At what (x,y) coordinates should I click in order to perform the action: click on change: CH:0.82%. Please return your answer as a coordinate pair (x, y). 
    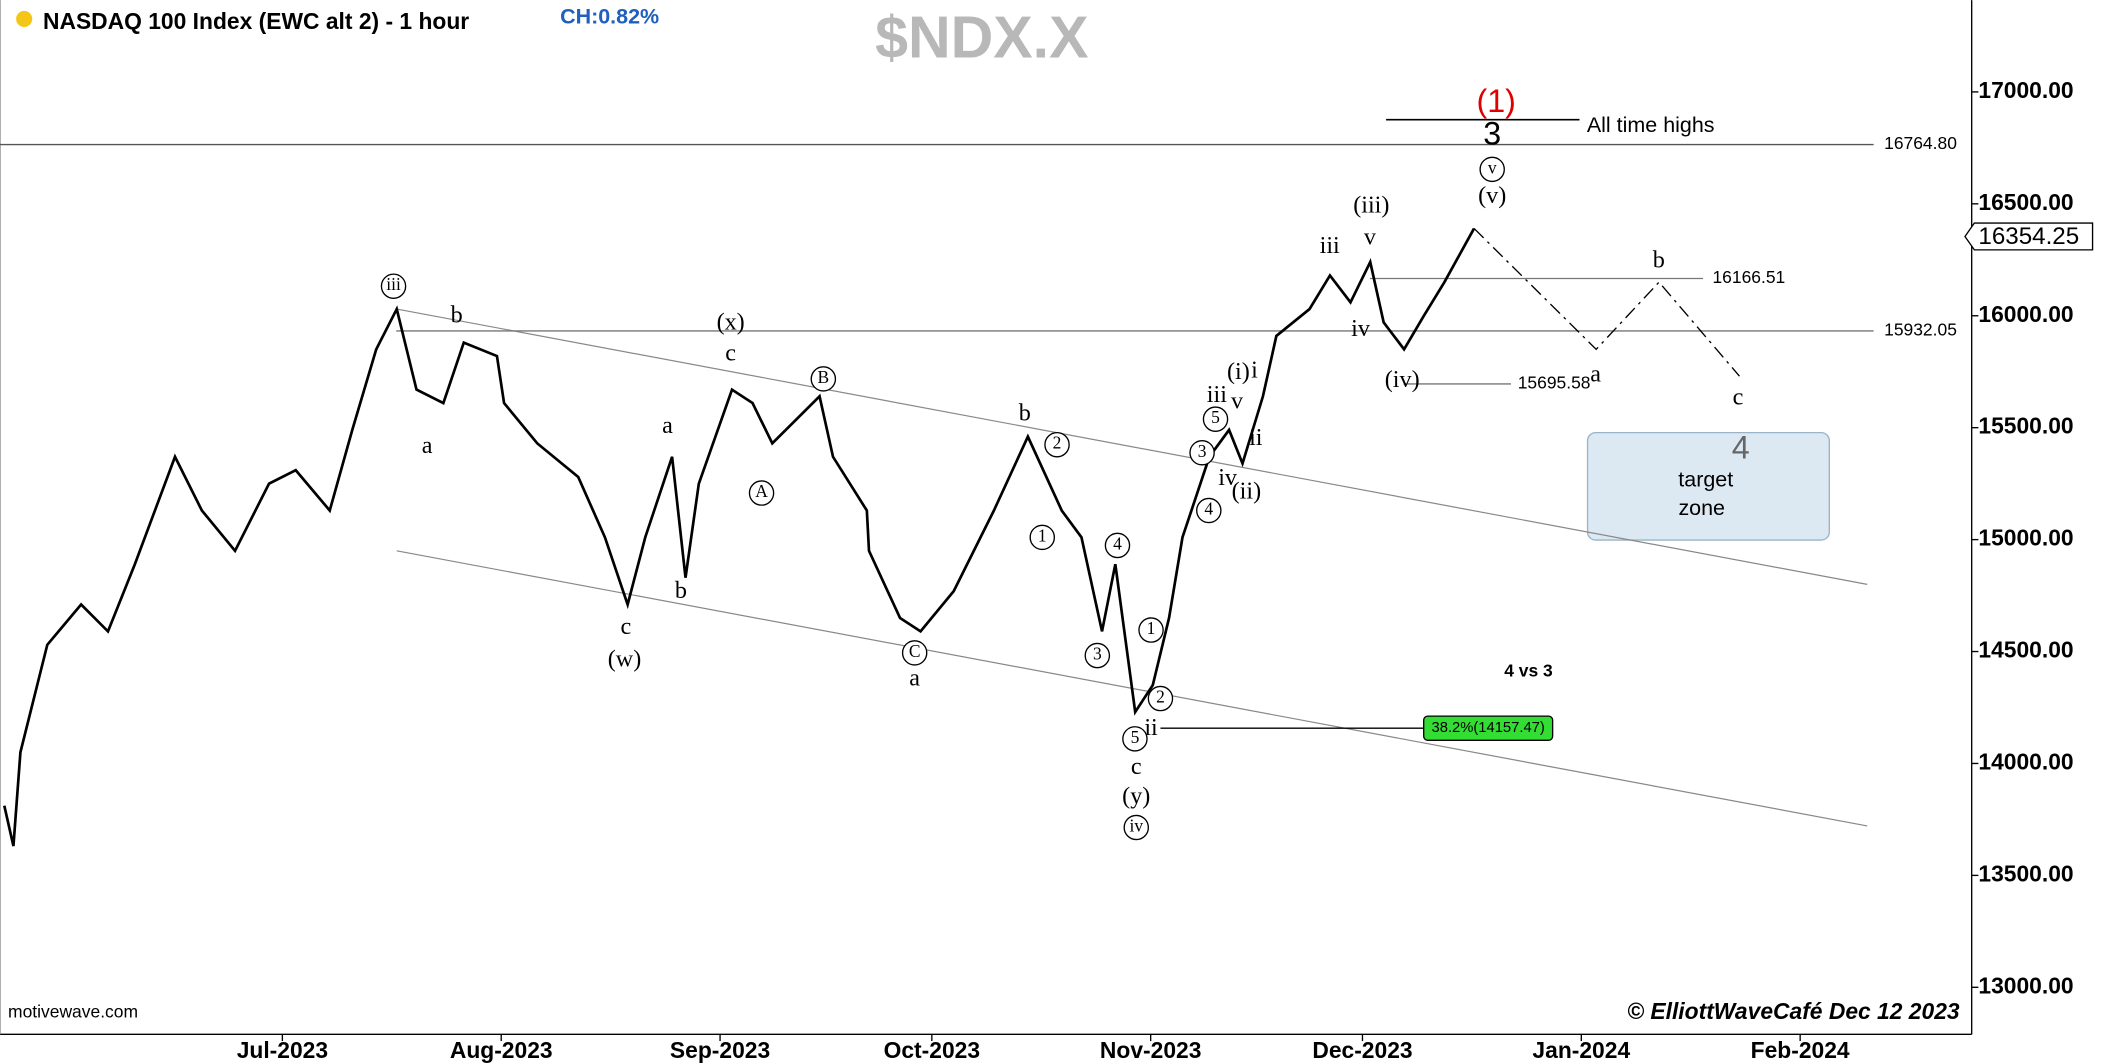
    Looking at the image, I should click on (609, 16).